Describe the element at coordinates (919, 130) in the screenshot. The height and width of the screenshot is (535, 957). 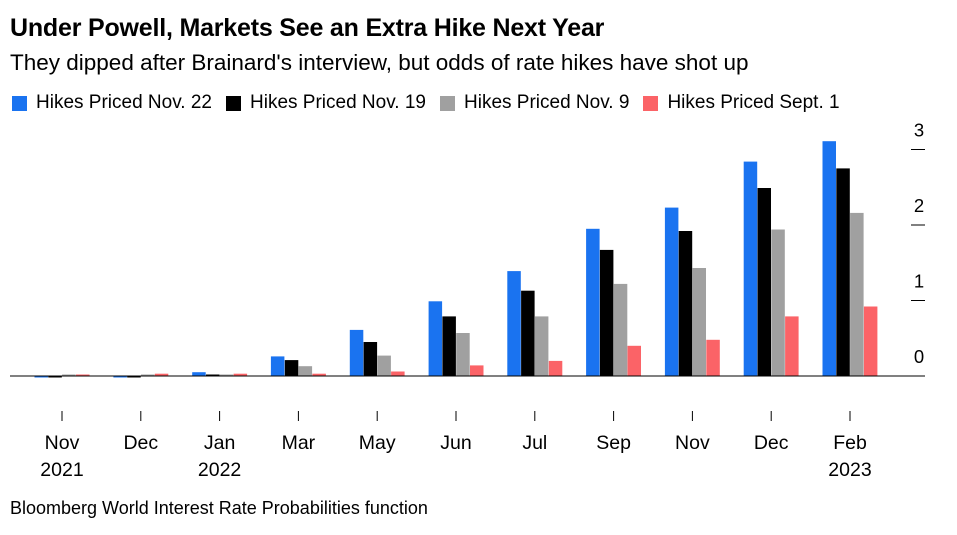
I see `y-tick-label: 3` at that location.